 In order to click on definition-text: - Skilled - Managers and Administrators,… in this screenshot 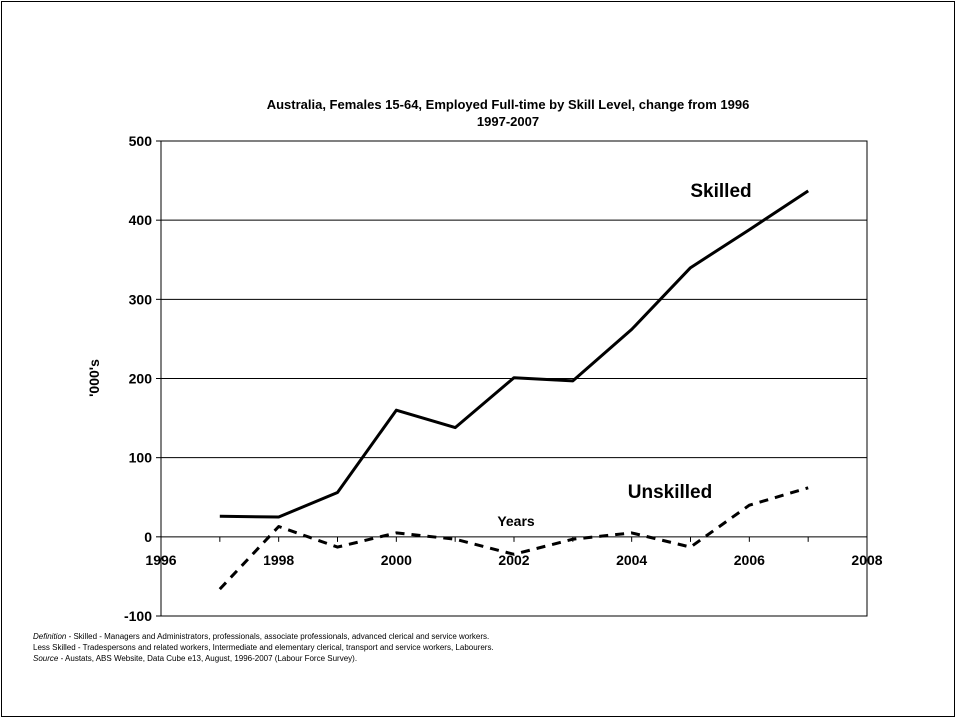, I will do `click(278, 636)`.